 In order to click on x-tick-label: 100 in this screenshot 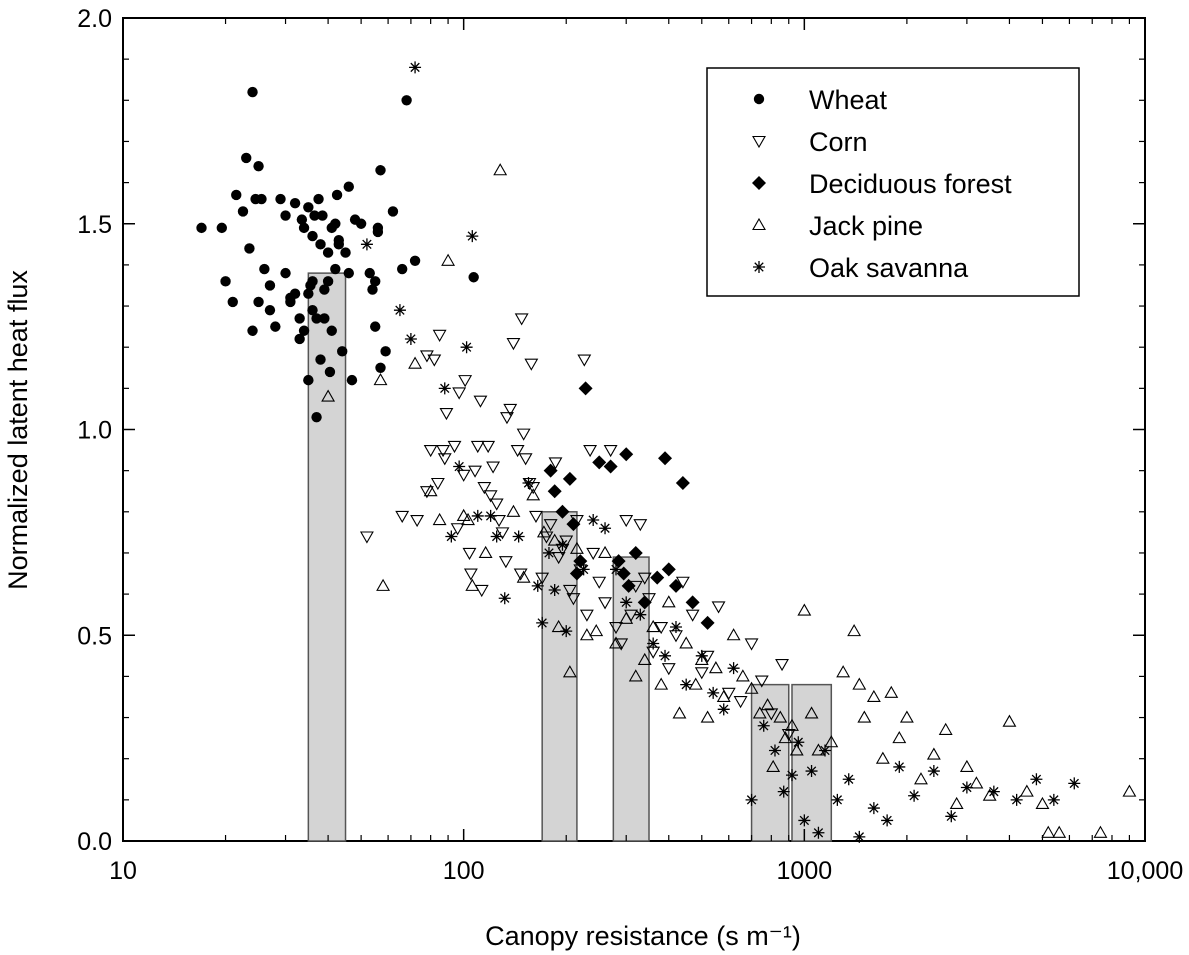, I will do `click(464, 871)`.